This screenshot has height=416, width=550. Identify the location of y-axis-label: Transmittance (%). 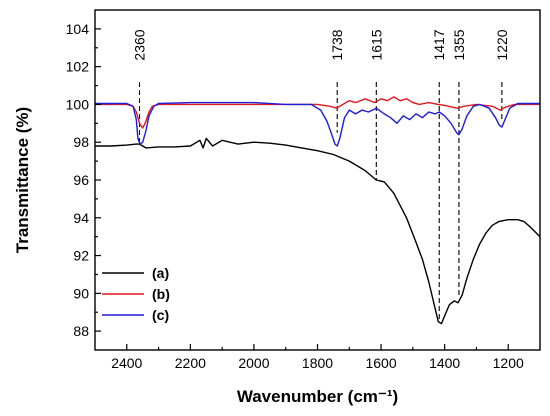
(22, 180).